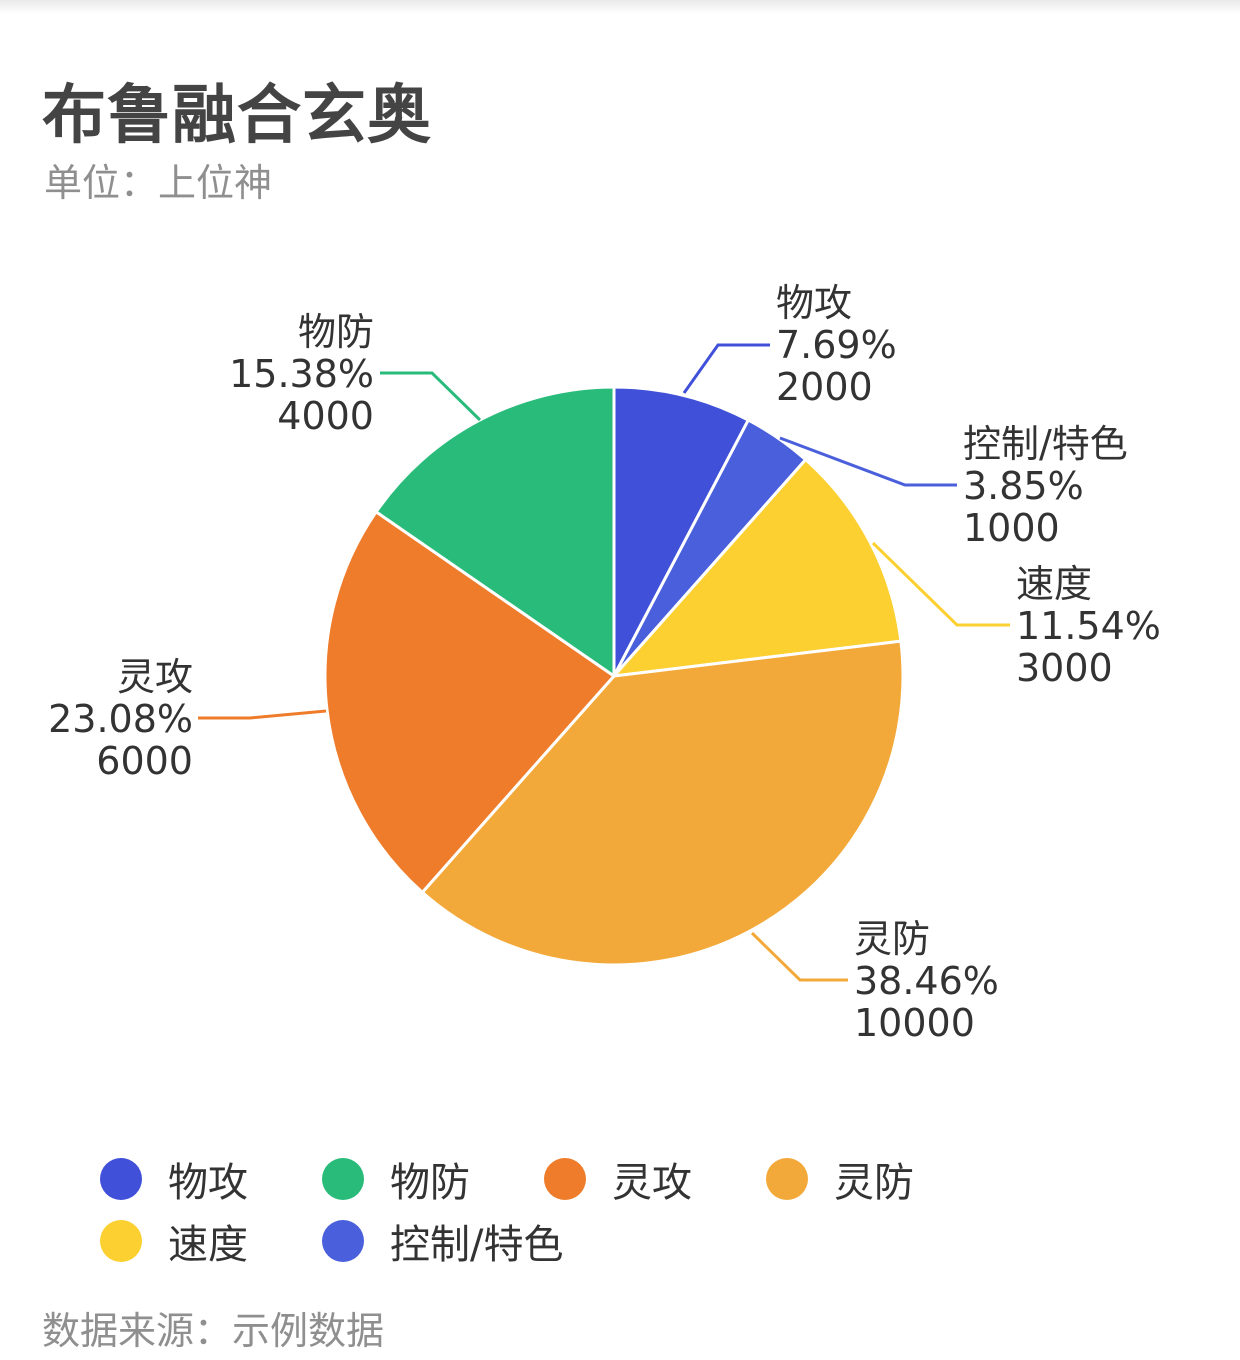 Image resolution: width=1240 pixels, height=1360 pixels. Describe the element at coordinates (1088, 626) in the screenshot. I see `data-label-速度: 速度 11.54% 3000` at that location.